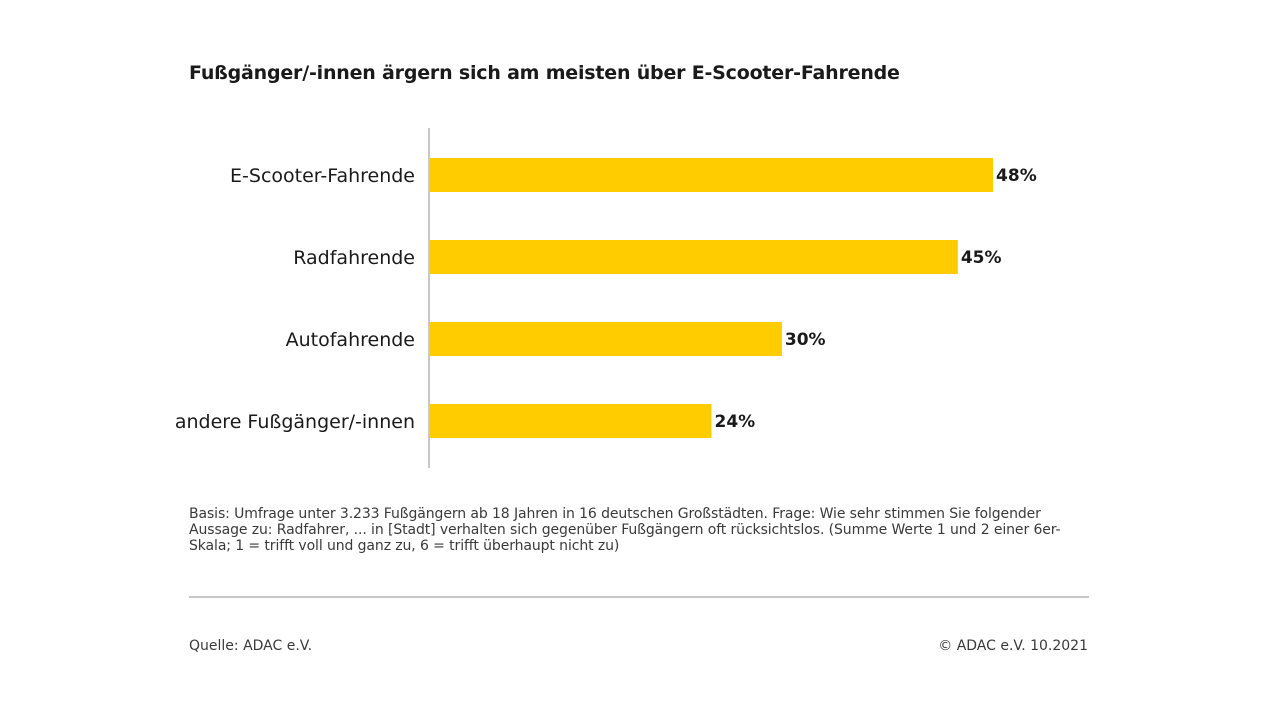 The height and width of the screenshot is (720, 1280). What do you see at coordinates (1013, 646) in the screenshot?
I see `copyright-text: © ADAC e.V. 10.2021` at bounding box center [1013, 646].